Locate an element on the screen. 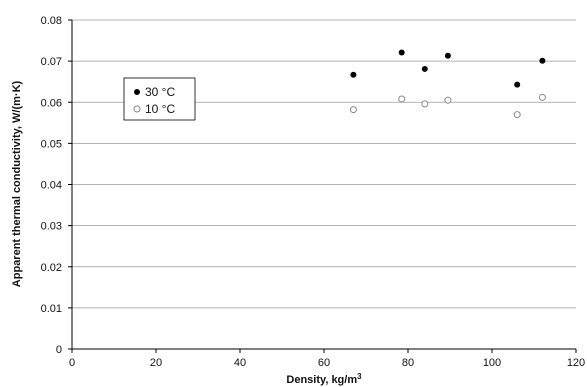  y-tick-label: 0.07 is located at coordinates (51, 62).